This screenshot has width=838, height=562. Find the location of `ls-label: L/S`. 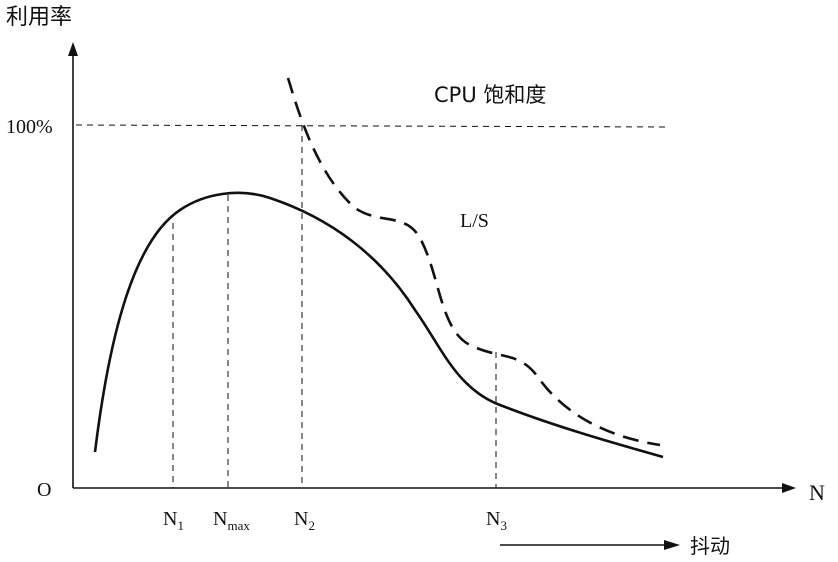

ls-label: L/S is located at coordinates (474, 221).